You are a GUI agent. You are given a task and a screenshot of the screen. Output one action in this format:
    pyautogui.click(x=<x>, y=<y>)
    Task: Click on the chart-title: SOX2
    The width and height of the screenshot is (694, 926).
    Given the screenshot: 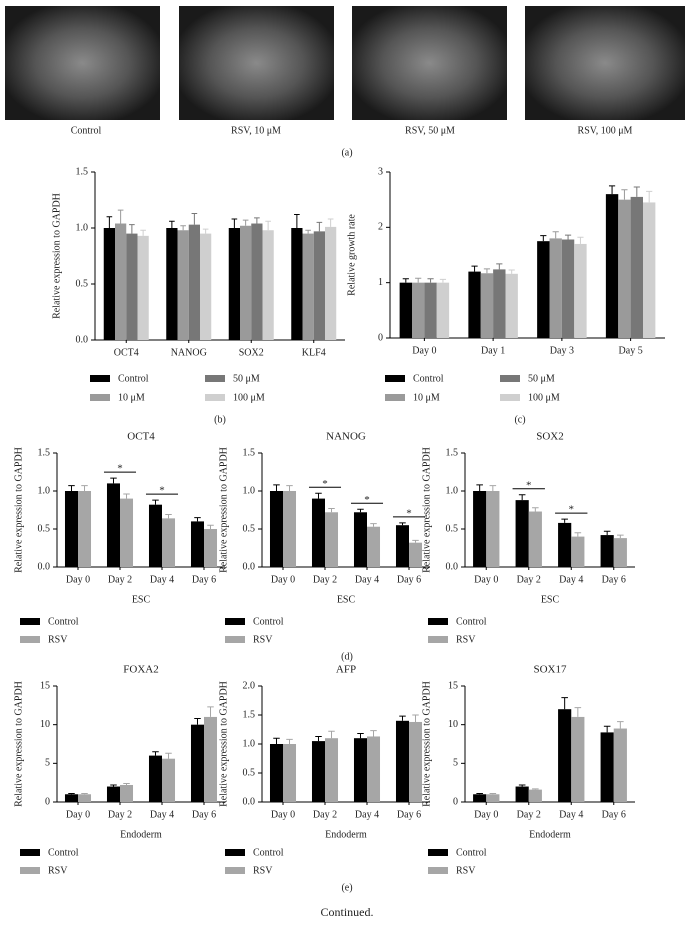 What is the action you would take?
    pyautogui.click(x=550, y=437)
    